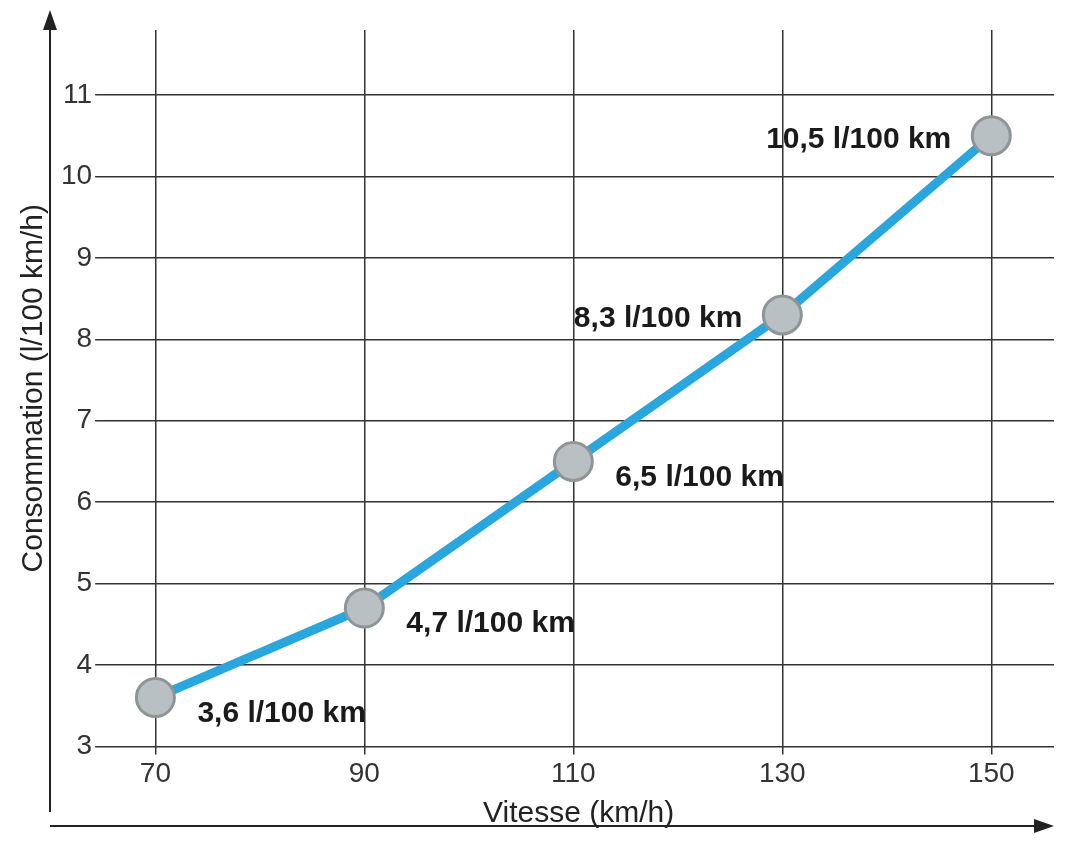 The image size is (1086, 846). I want to click on x-axis-title: Vitesse (km/h), so click(578, 812).